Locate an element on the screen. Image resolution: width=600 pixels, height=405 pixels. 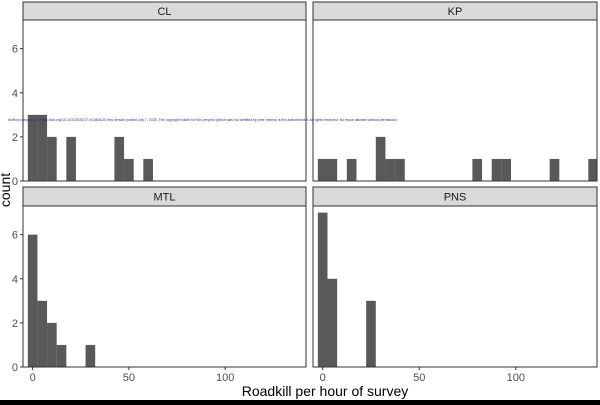
facet-strip-label-kp: KP is located at coordinates (455, 12).